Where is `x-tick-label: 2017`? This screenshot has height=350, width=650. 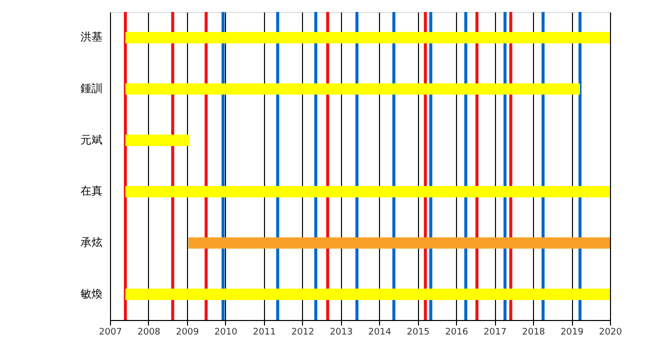 x-tick-label: 2017 is located at coordinates (495, 333).